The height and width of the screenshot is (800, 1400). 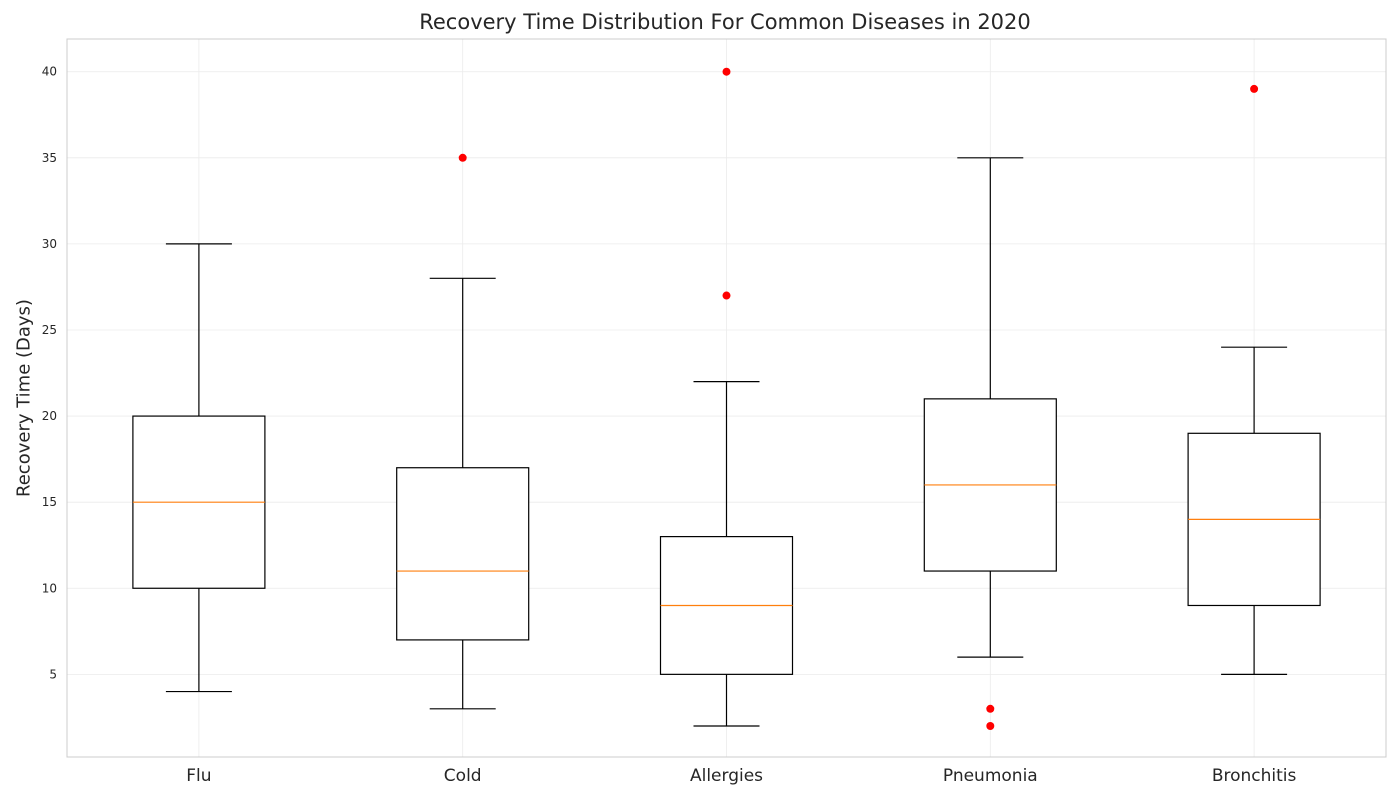 What do you see at coordinates (49, 502) in the screenshot?
I see `y-tick-label: 15` at bounding box center [49, 502].